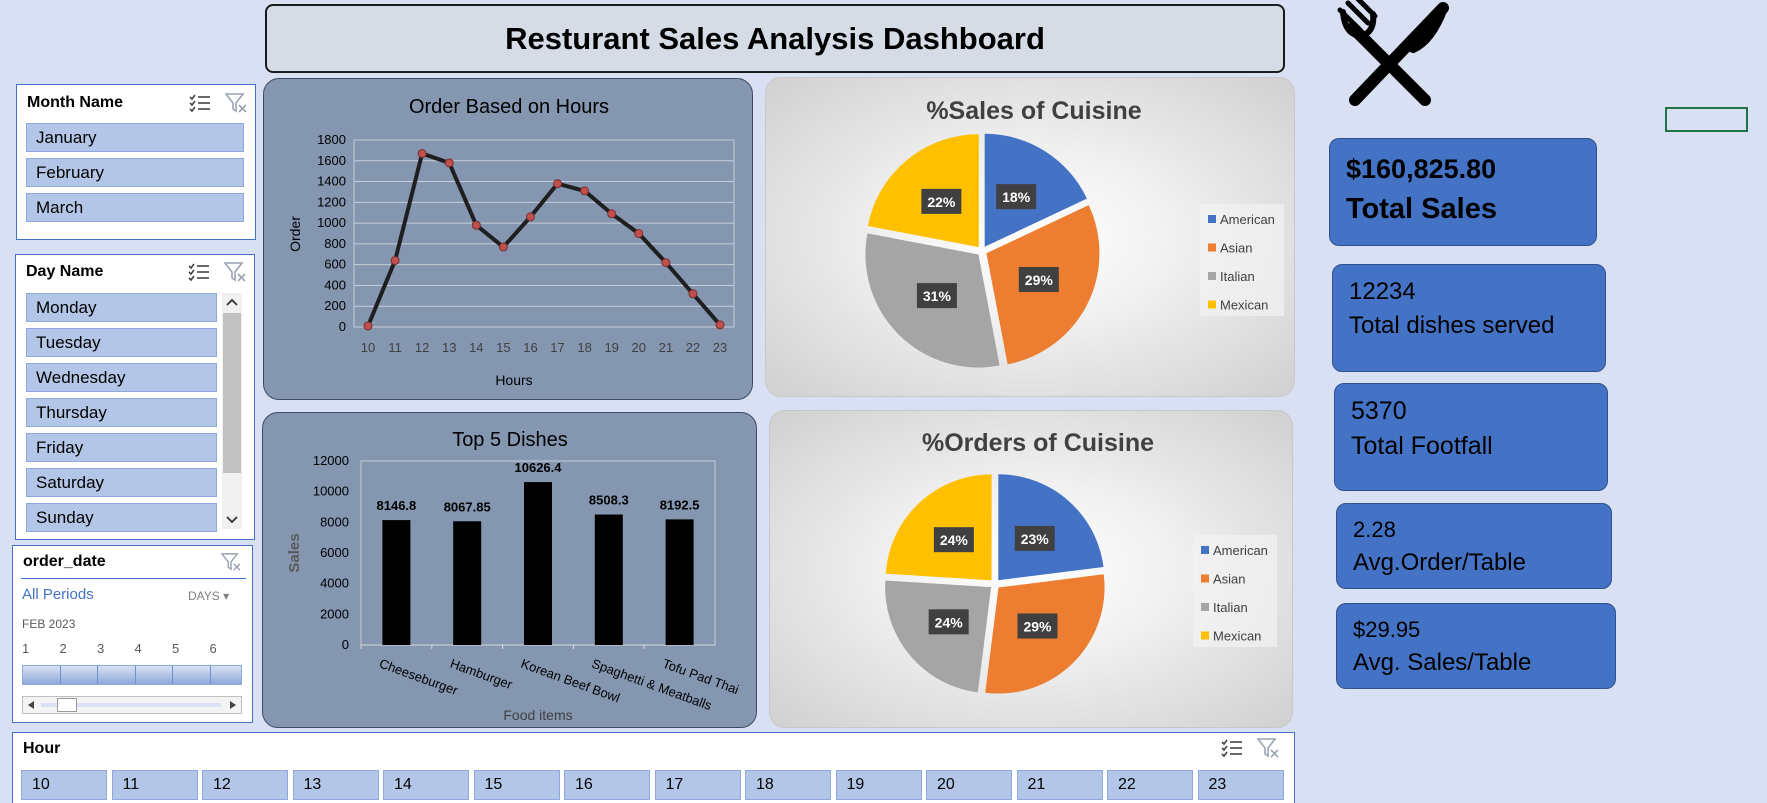  Describe the element at coordinates (1379, 411) in the screenshot. I see `kpi-value: 5370` at that location.